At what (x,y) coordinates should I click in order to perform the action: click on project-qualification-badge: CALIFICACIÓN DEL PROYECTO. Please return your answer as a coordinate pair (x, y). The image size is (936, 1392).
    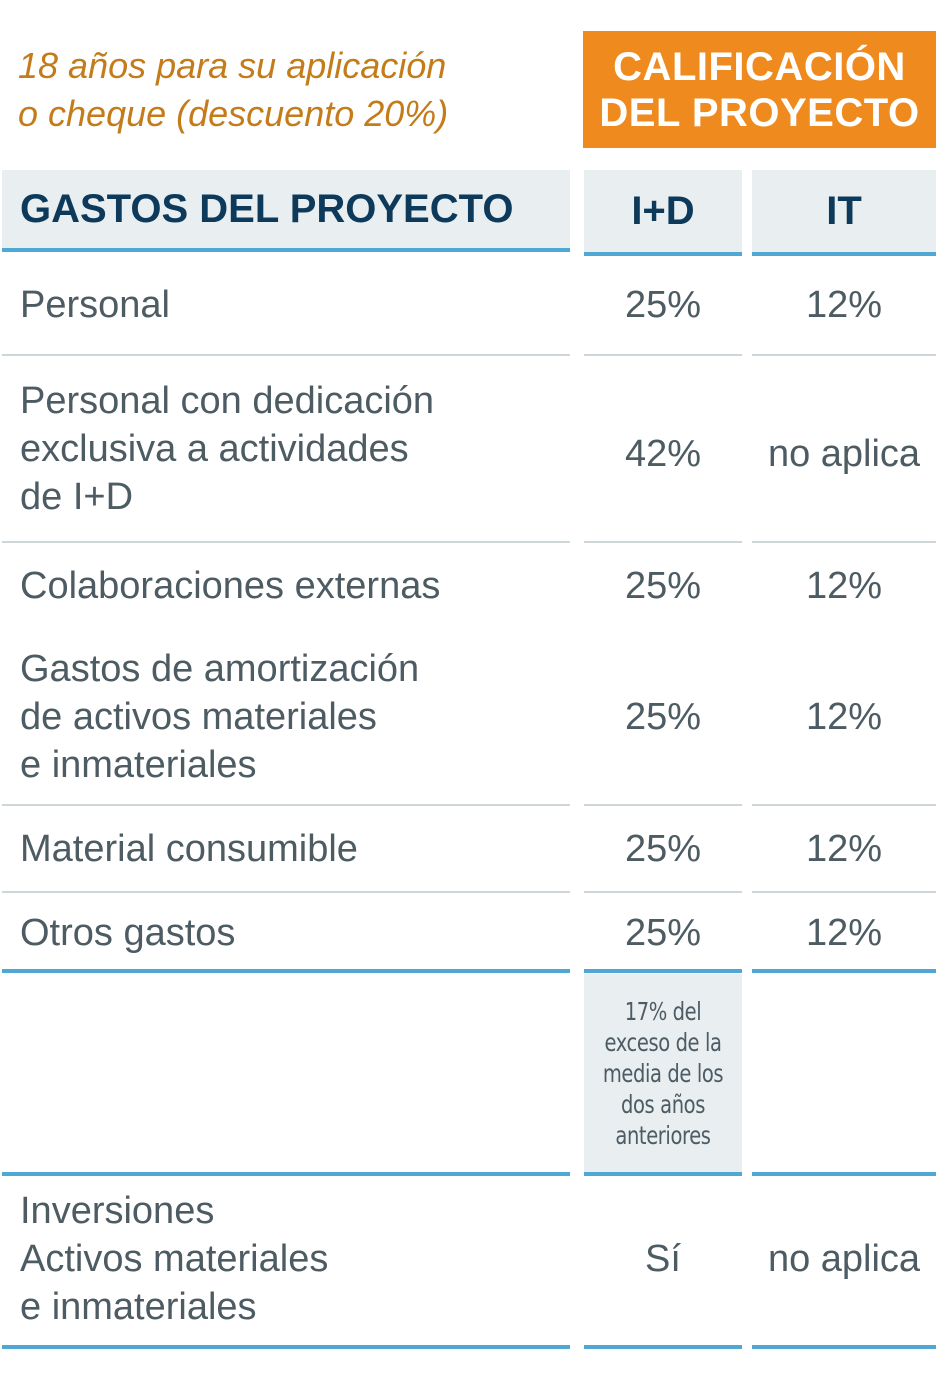
    Looking at the image, I should click on (759, 89).